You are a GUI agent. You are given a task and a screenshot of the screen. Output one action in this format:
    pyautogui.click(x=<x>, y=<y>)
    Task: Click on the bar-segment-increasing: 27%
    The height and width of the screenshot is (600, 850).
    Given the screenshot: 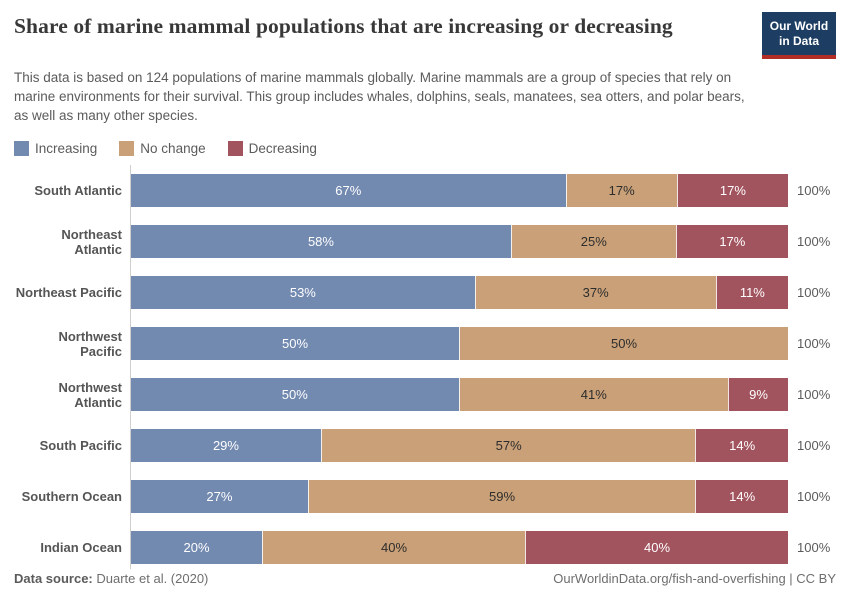 What is the action you would take?
    pyautogui.click(x=219, y=497)
    